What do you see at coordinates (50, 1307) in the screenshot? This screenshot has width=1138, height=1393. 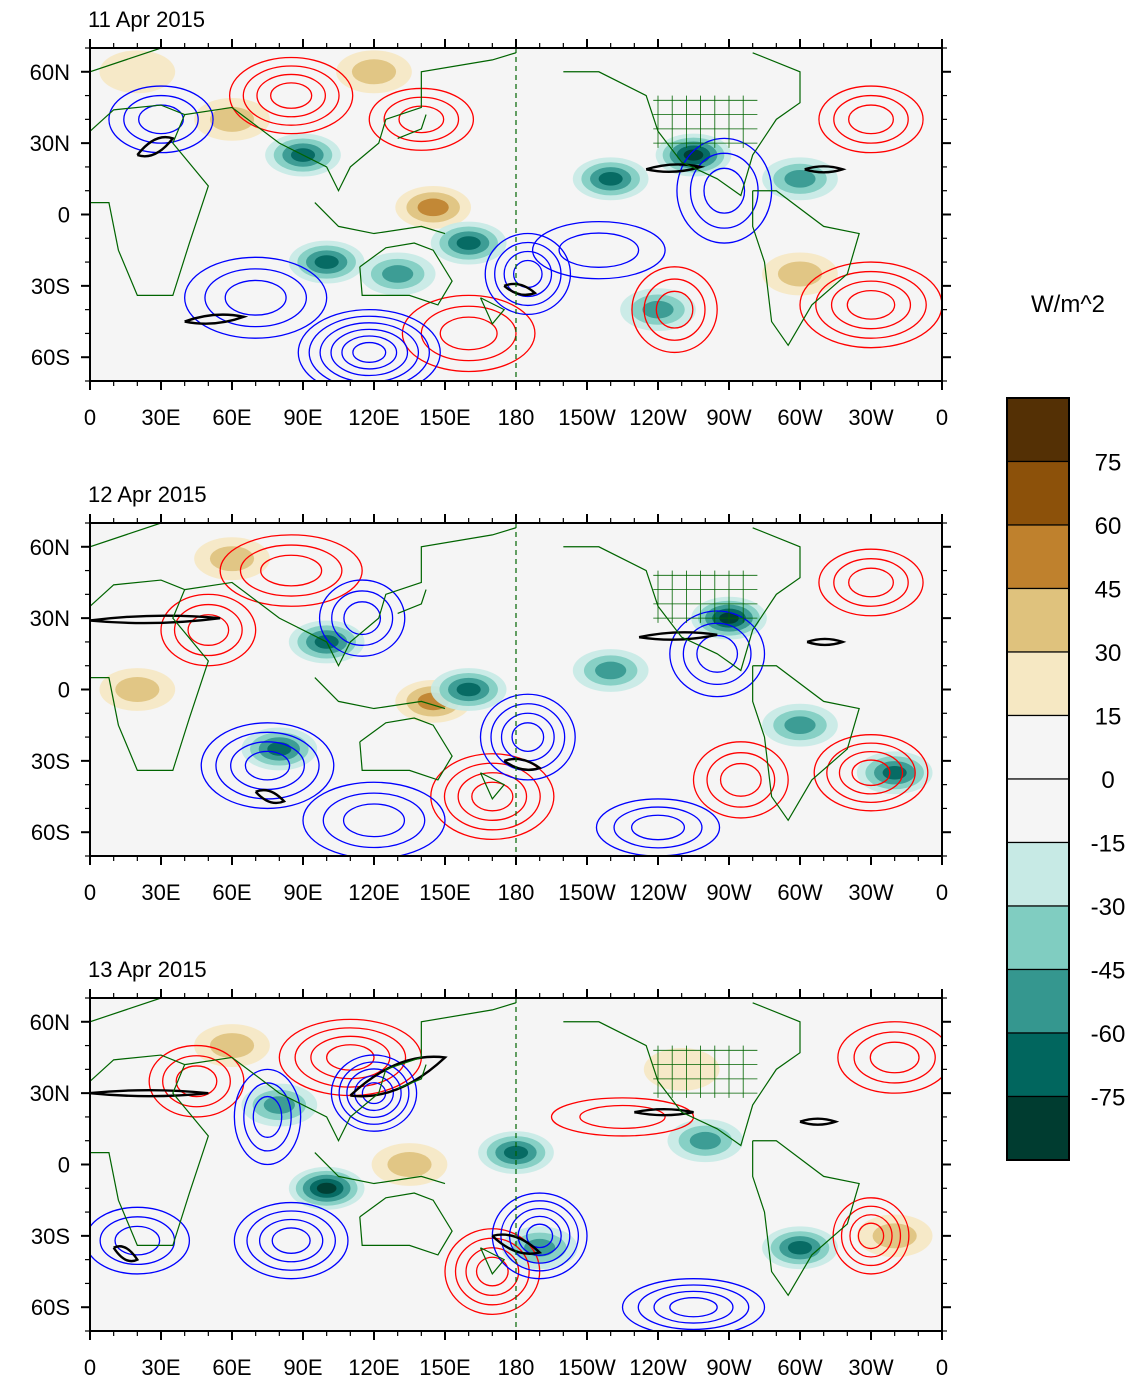 I see `y-tick-label: 60S` at bounding box center [50, 1307].